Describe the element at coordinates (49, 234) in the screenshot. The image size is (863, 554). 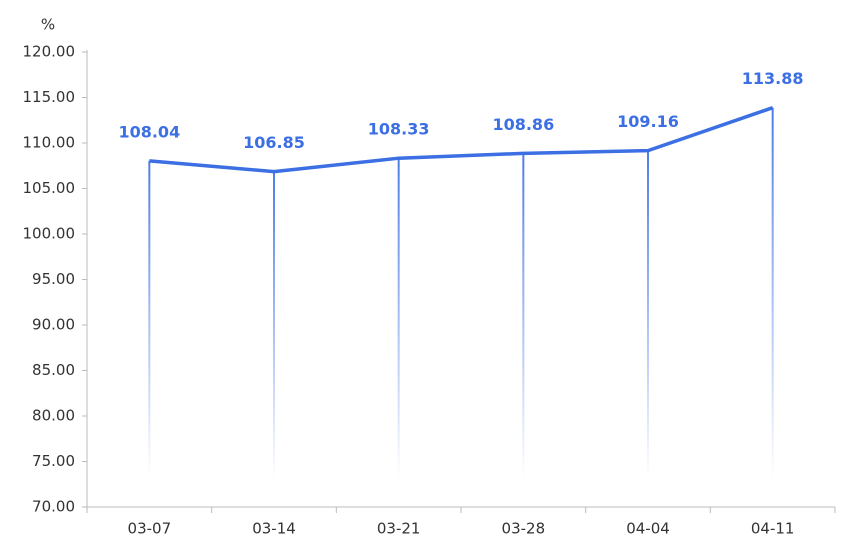
I see `y-tick-label: 100.00` at that location.